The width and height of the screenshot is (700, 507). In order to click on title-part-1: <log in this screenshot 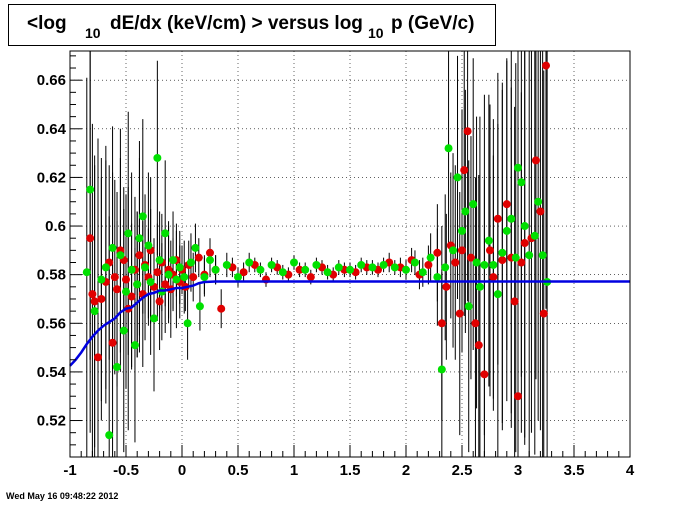, I will do `click(47, 23)`.